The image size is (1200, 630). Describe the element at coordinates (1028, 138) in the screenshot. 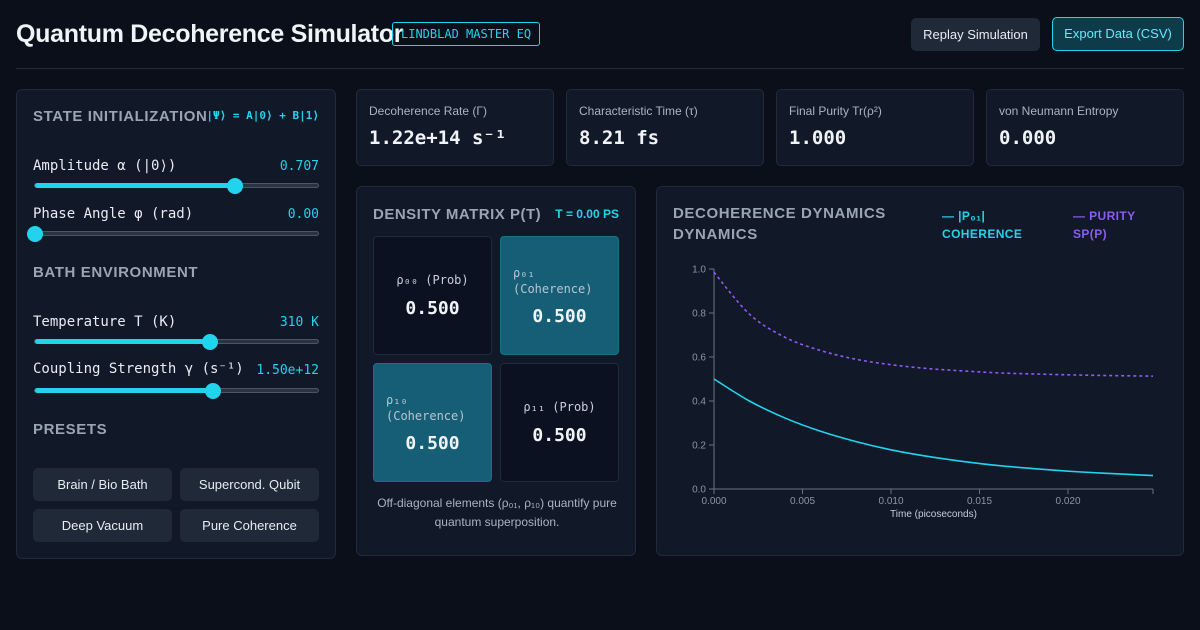

I see `stat-value: 0.000` at that location.